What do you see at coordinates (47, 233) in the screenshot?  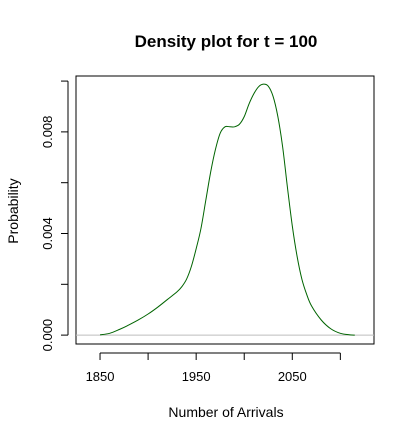 I see `y-tick-label: 0.004` at bounding box center [47, 233].